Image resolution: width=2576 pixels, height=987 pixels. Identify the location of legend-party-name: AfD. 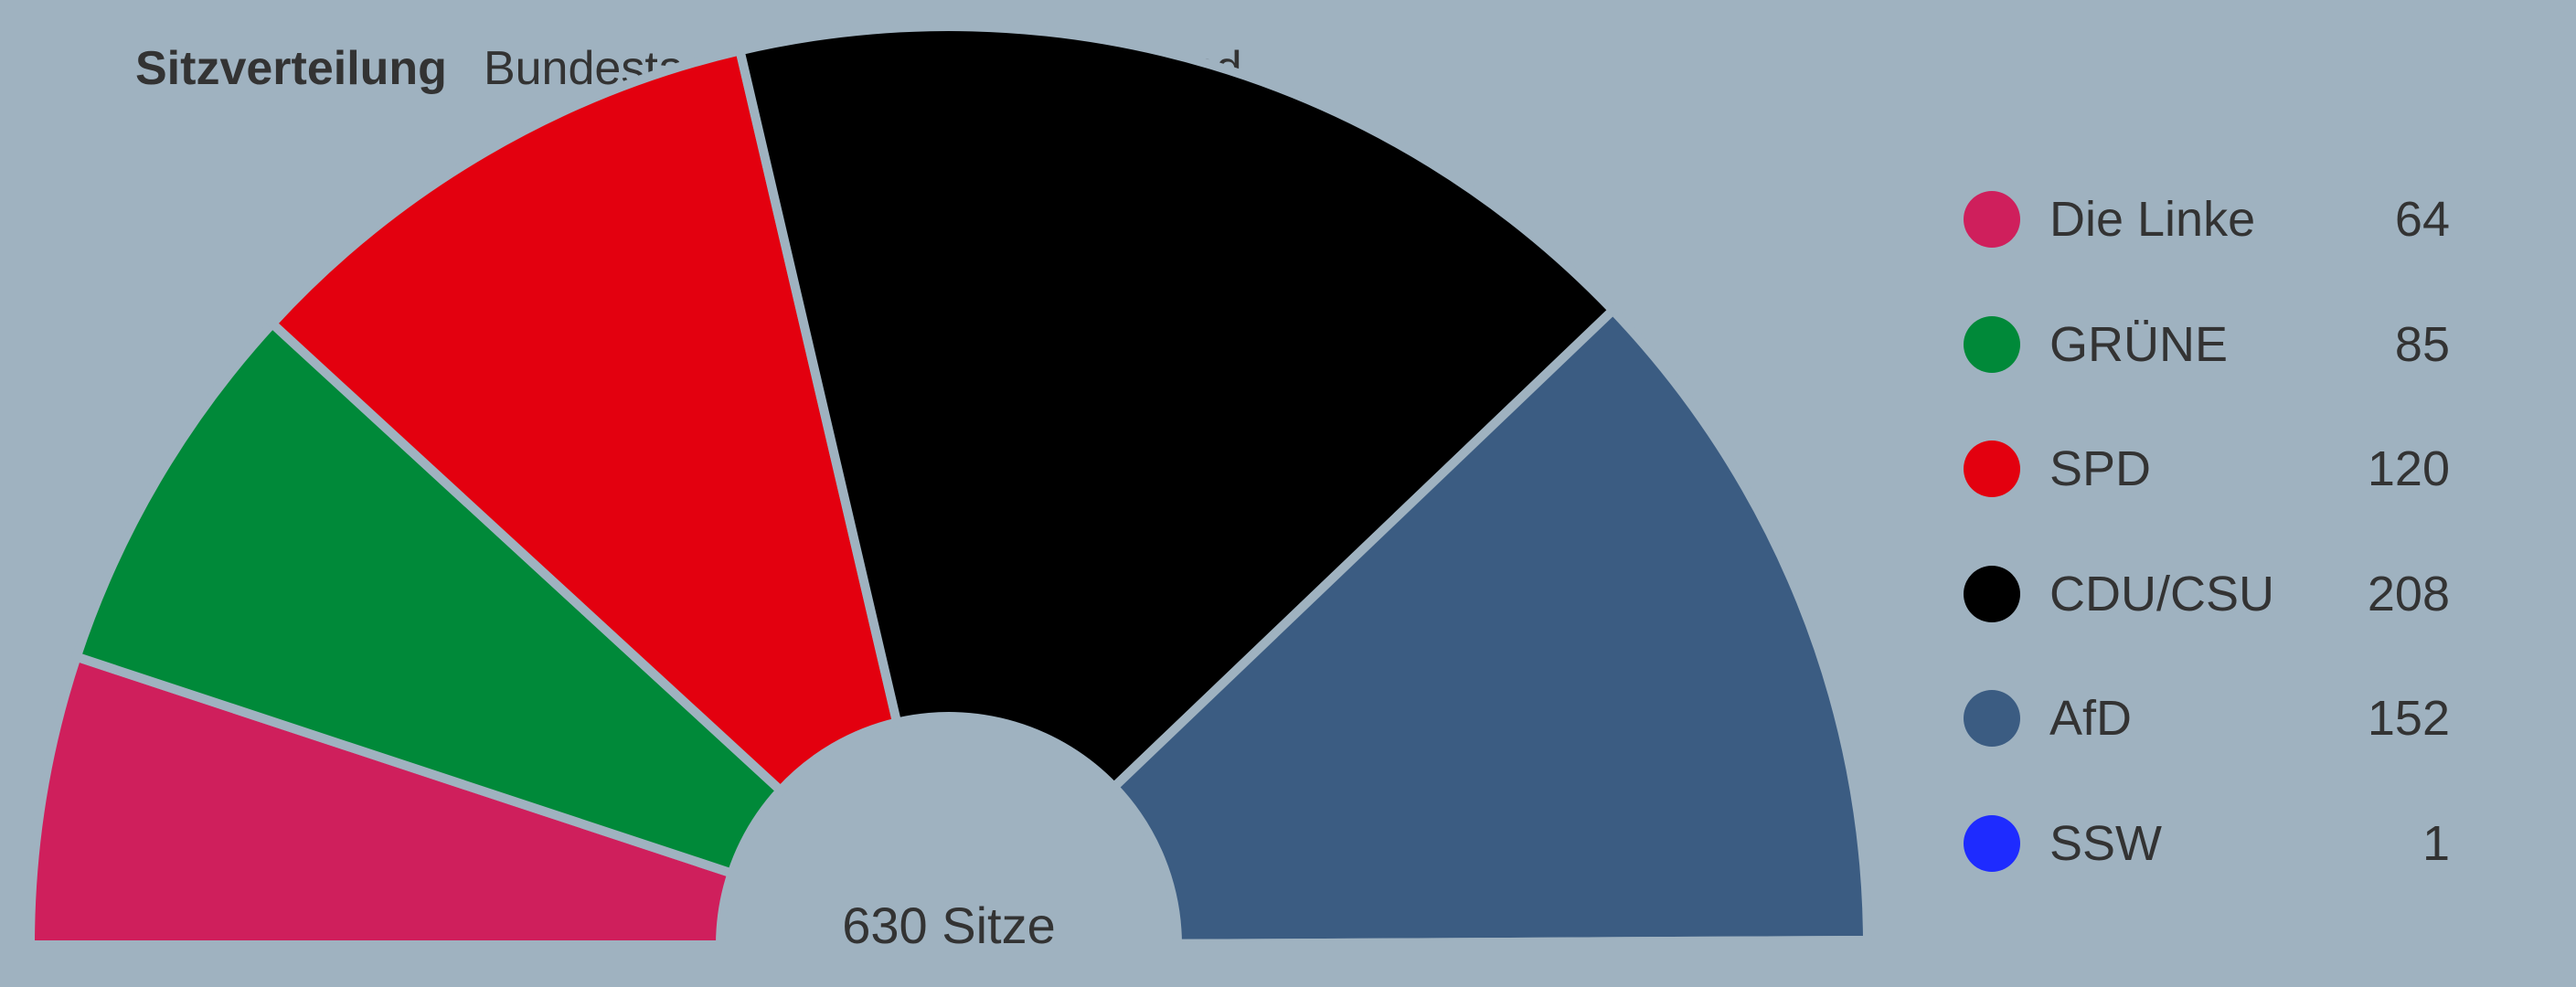
(2091, 719).